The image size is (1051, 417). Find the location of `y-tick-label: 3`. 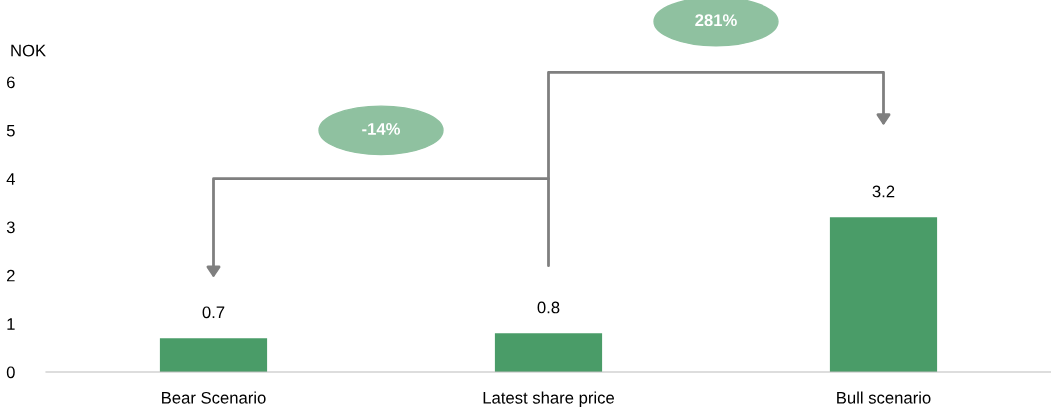

y-tick-label: 3 is located at coordinates (10, 227).